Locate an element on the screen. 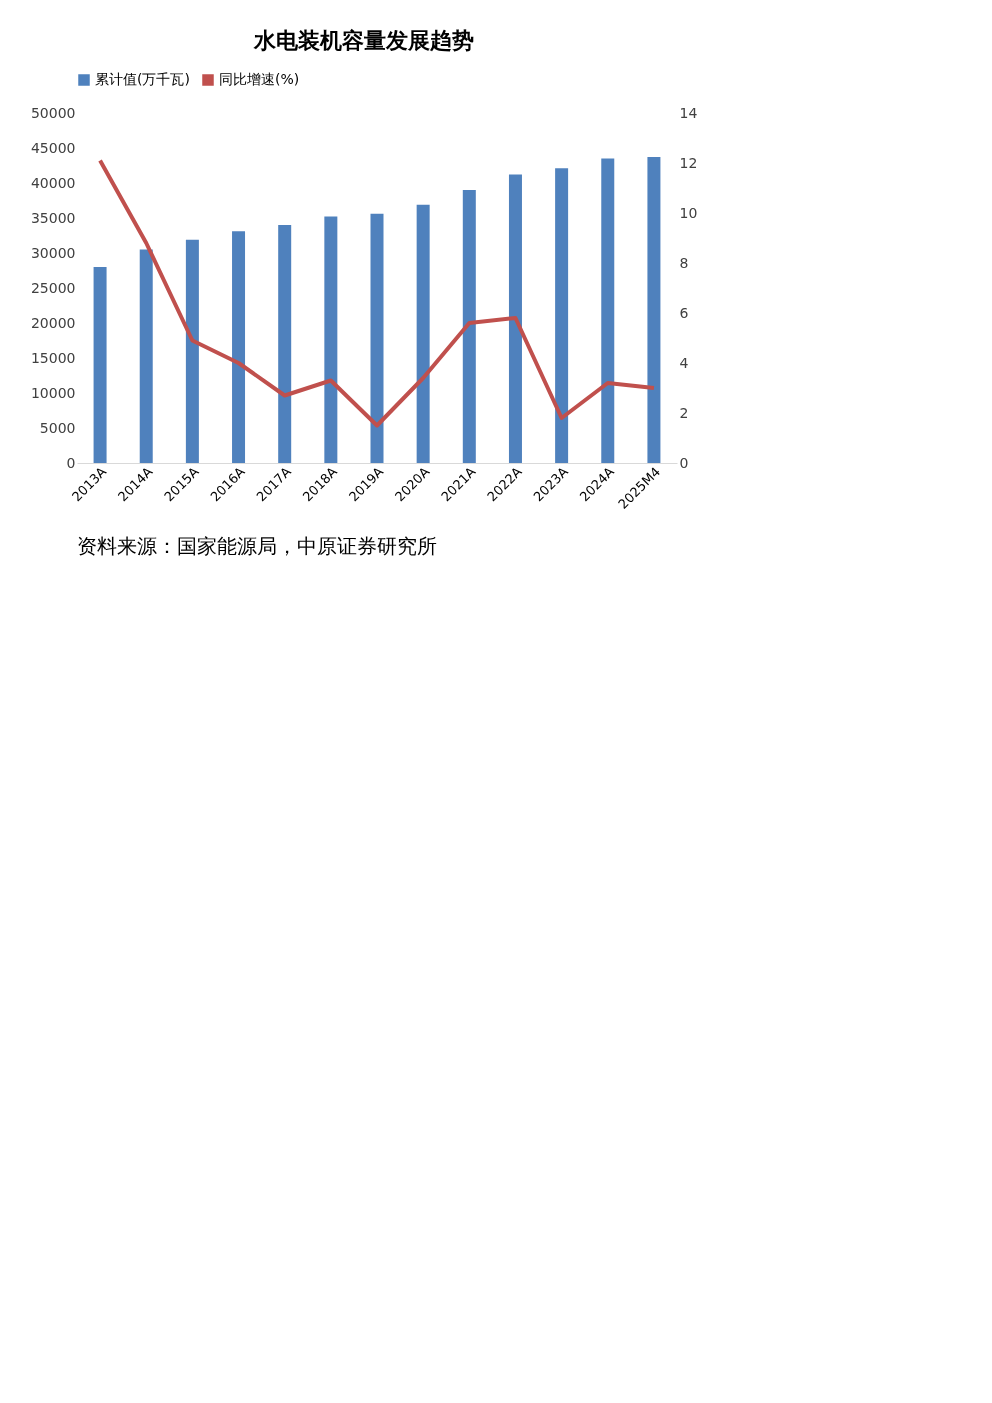 This screenshot has width=992, height=1403. y-tick-label: 0 is located at coordinates (71, 462).